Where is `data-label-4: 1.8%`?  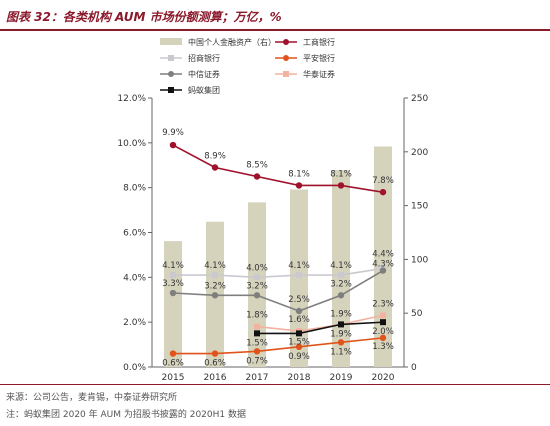 data-label-4: 1.8% is located at coordinates (257, 316).